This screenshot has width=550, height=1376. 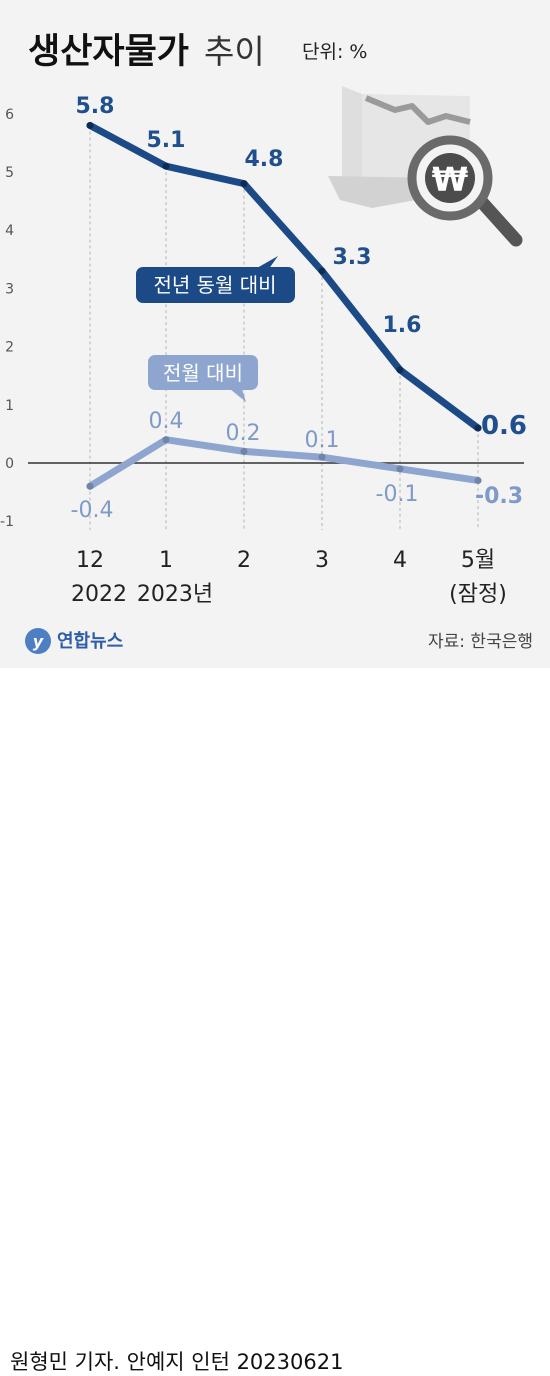 What do you see at coordinates (166, 140) in the screenshot?
I see `data-label-yoy: 5.1` at bounding box center [166, 140].